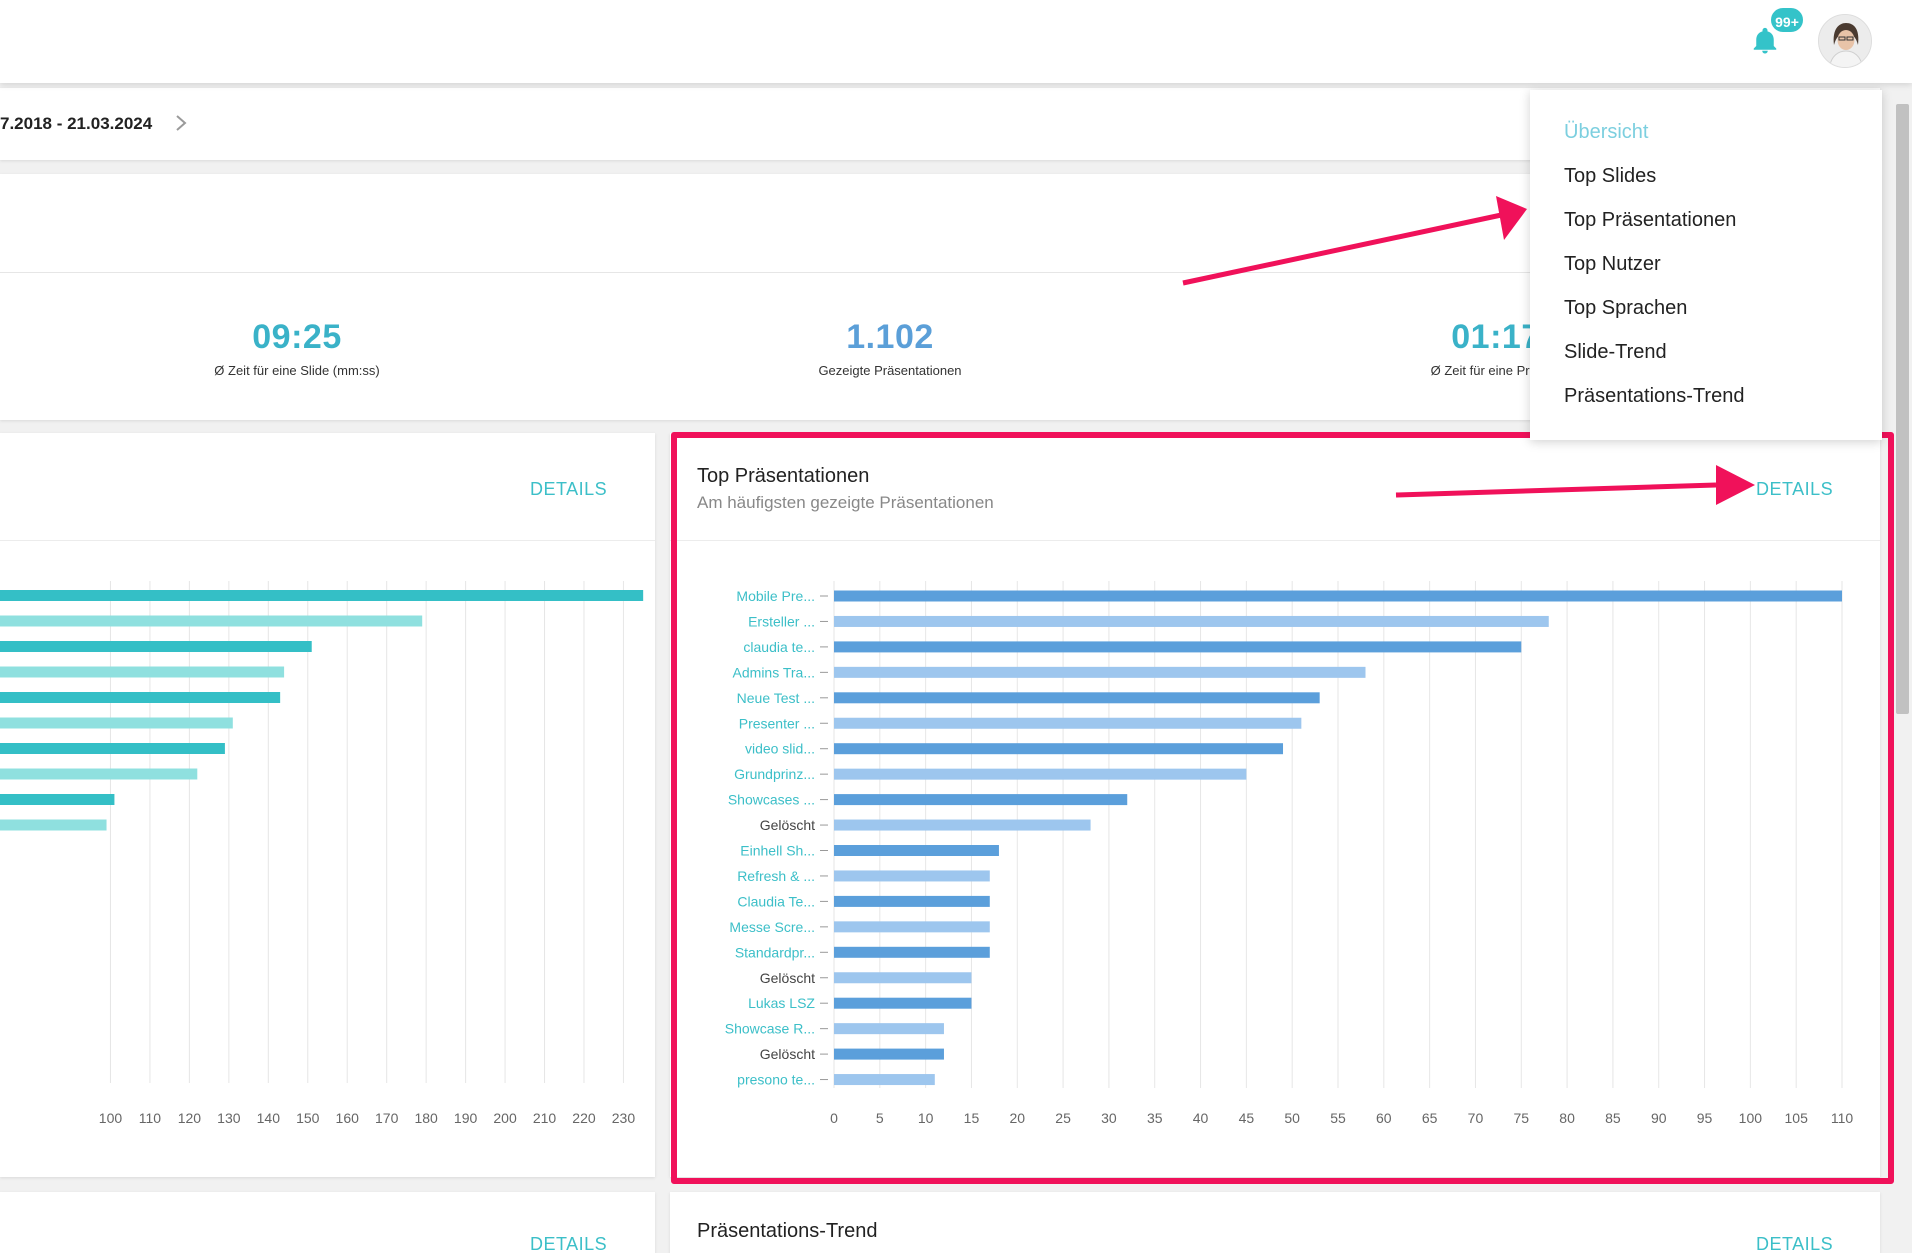 This screenshot has width=1912, height=1253. I want to click on menu-item-top-users: Top Nutzer, so click(1612, 264).